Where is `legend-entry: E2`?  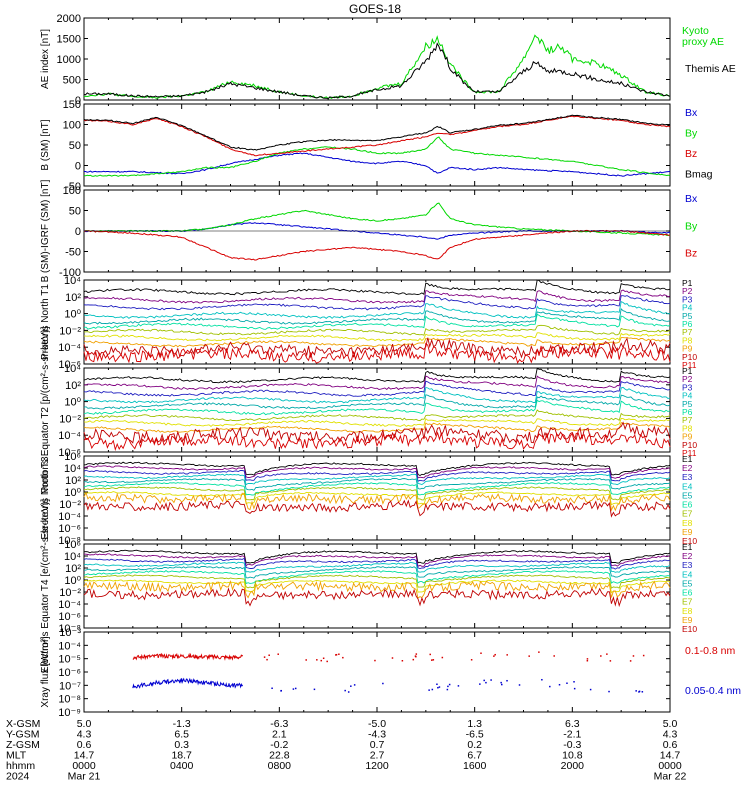
legend-entry: E2 is located at coordinates (687, 556).